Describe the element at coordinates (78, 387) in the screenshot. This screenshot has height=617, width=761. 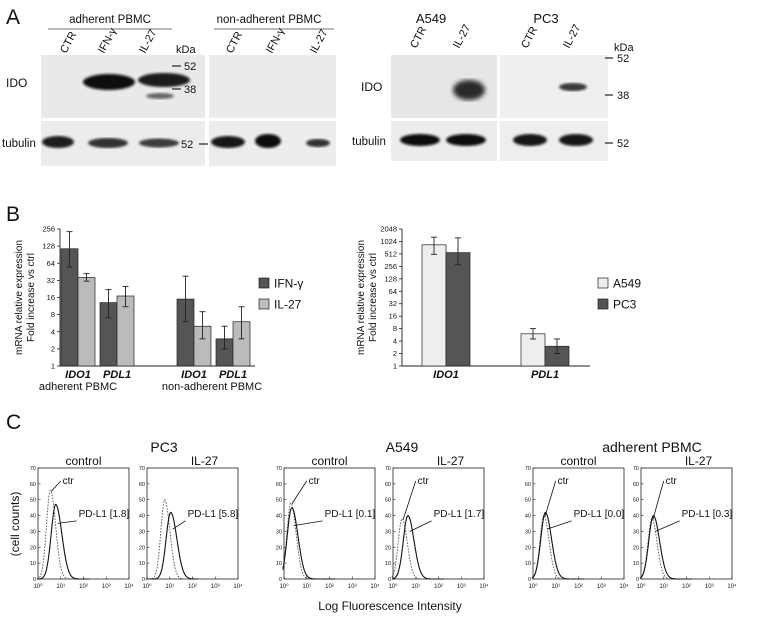
I see `group-label: adherent PBMC` at that location.